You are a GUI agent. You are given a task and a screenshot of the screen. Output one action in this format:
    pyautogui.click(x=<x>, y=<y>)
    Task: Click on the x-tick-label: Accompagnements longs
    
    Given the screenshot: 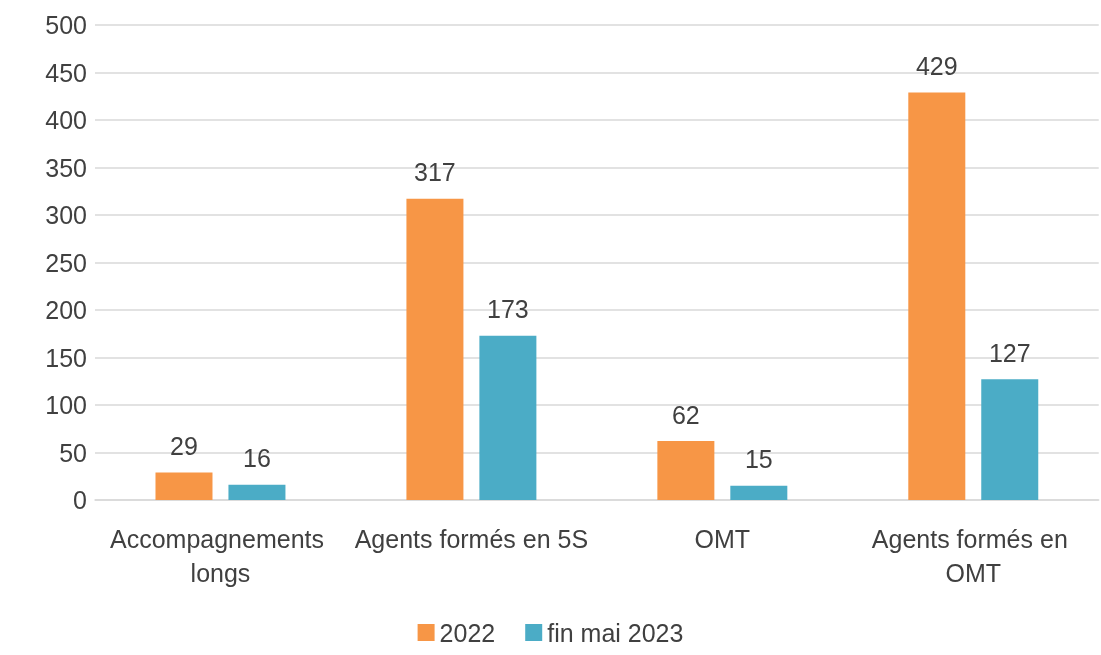 What is the action you would take?
    pyautogui.click(x=220, y=556)
    